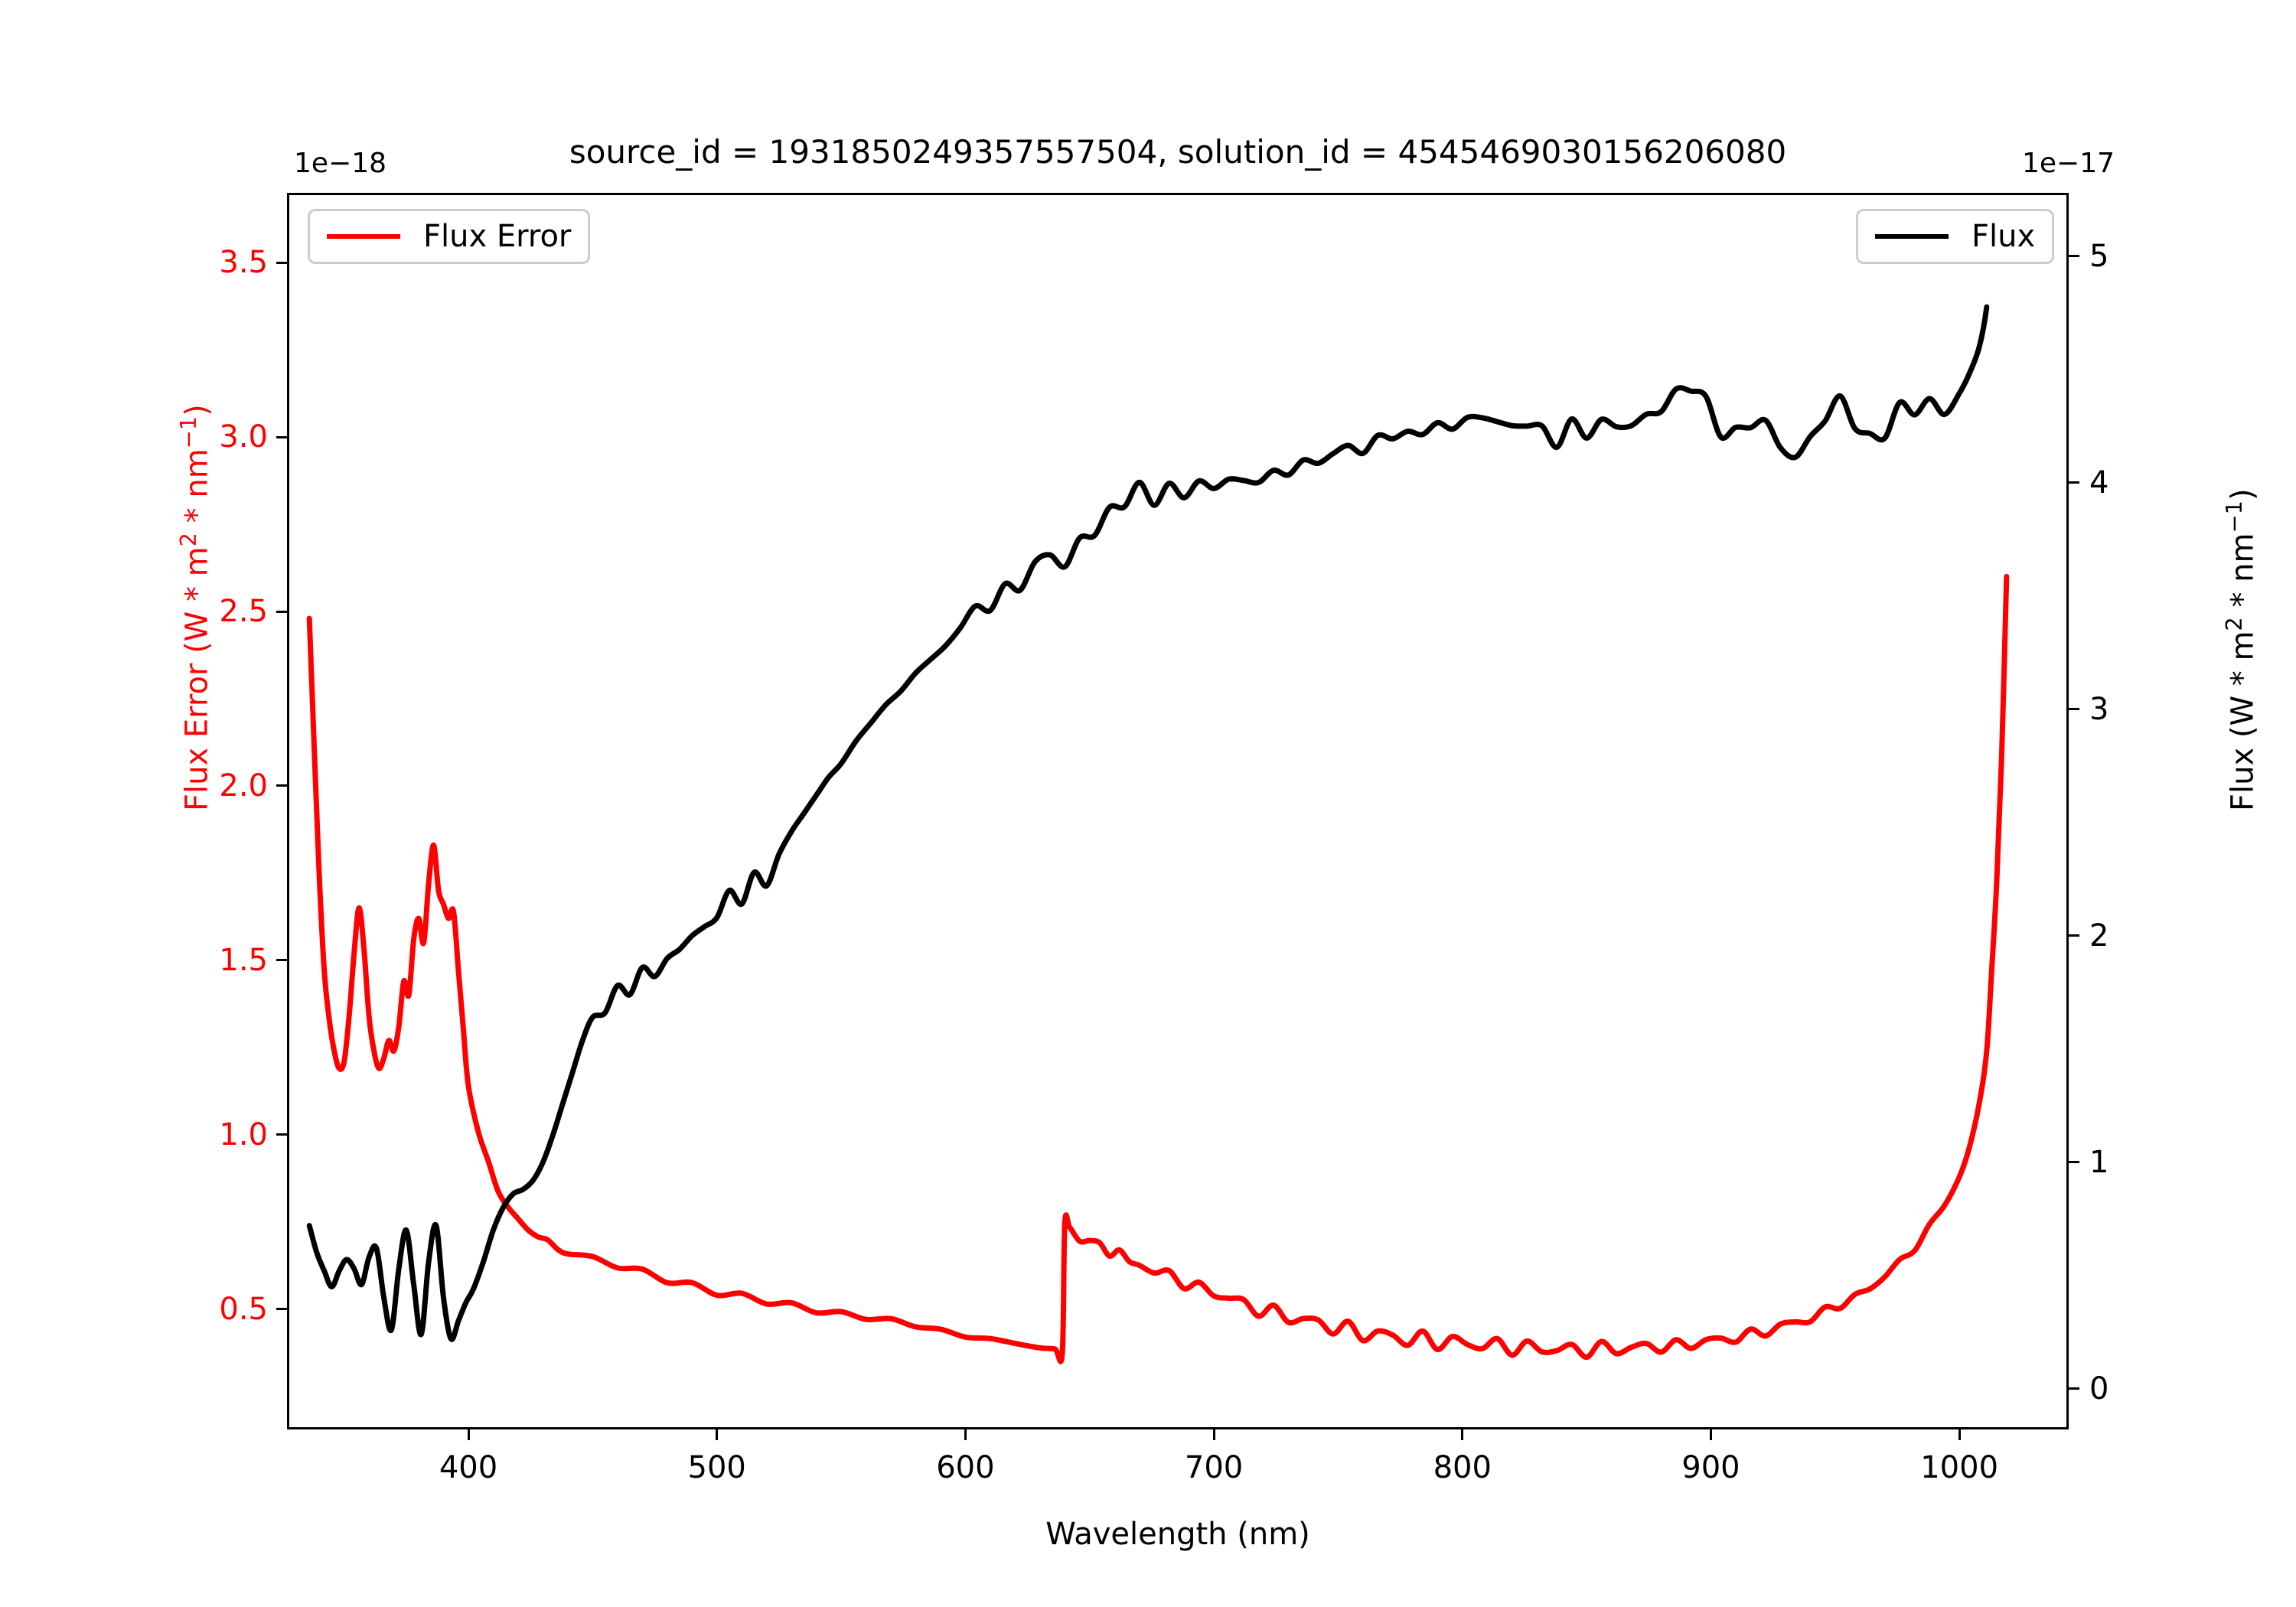 The width and height of the screenshot is (2296, 1607). I want to click on legend-line-icon-flux-error, so click(363, 237).